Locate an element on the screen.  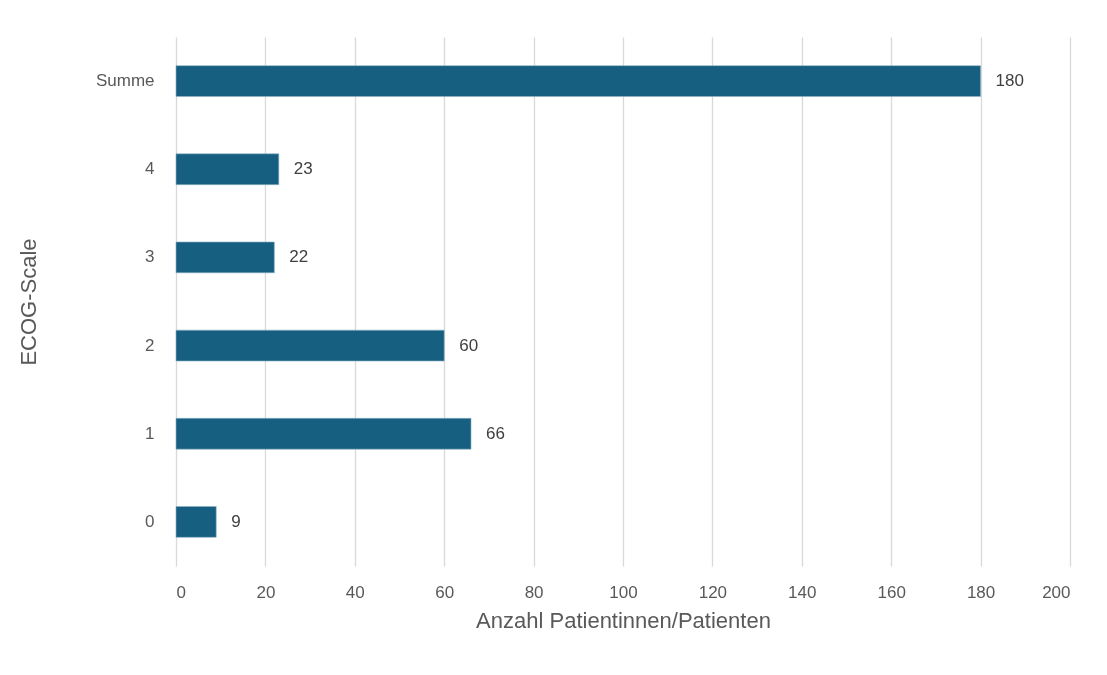
x-tick-label: 180 is located at coordinates (981, 592).